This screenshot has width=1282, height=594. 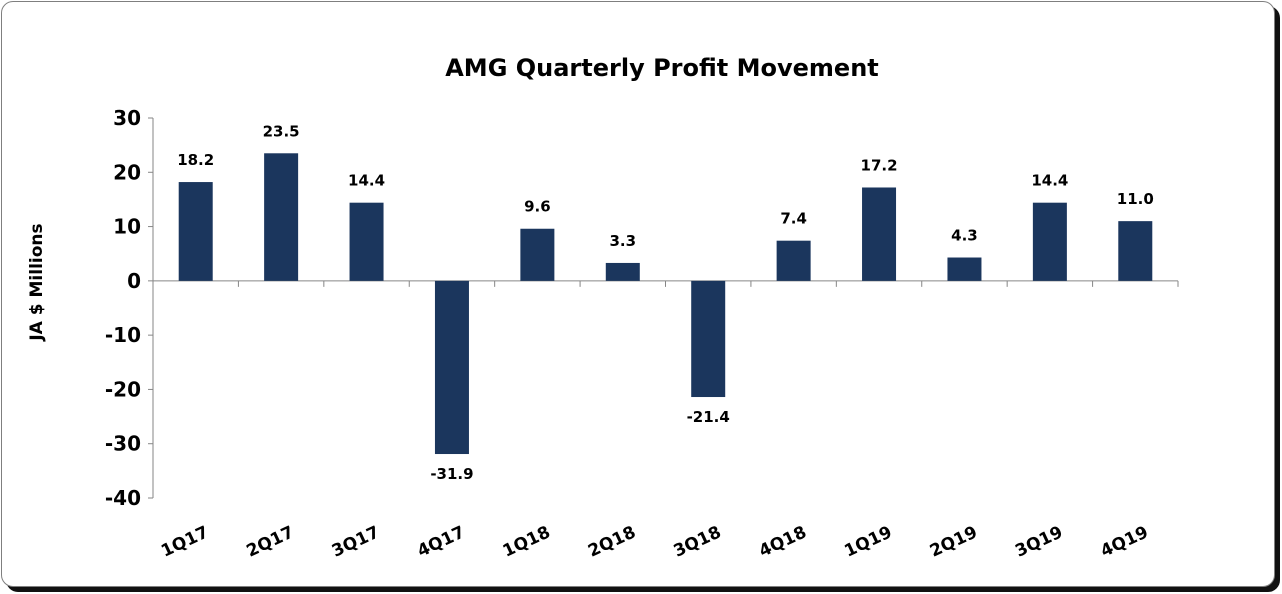 What do you see at coordinates (127, 118) in the screenshot?
I see `y-tick-label: 30` at bounding box center [127, 118].